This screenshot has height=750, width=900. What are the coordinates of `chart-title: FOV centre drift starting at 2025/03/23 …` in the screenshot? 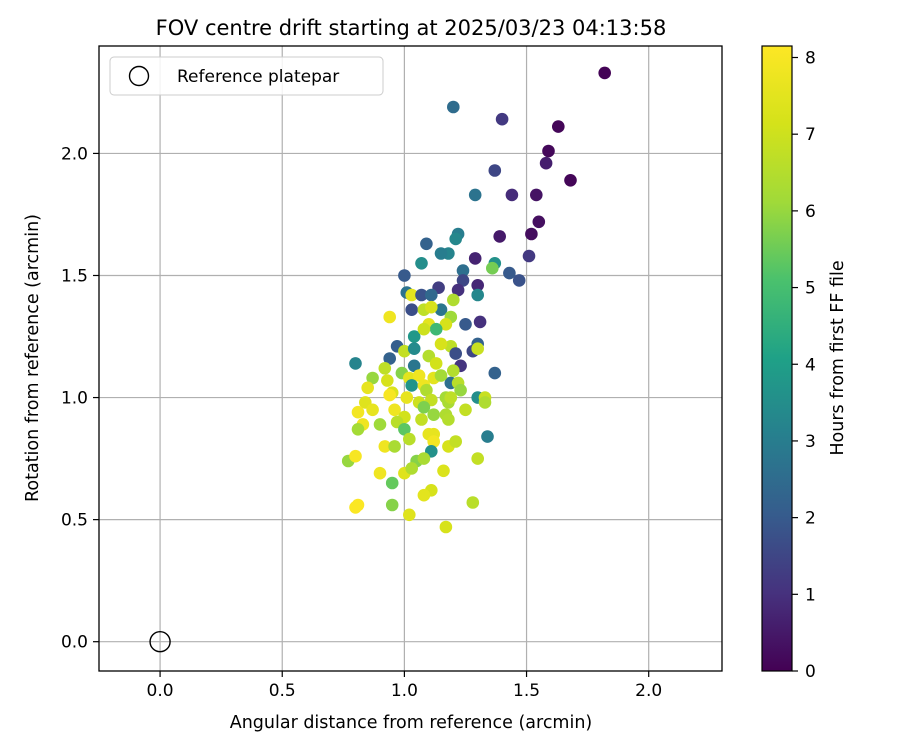 It's located at (411, 28).